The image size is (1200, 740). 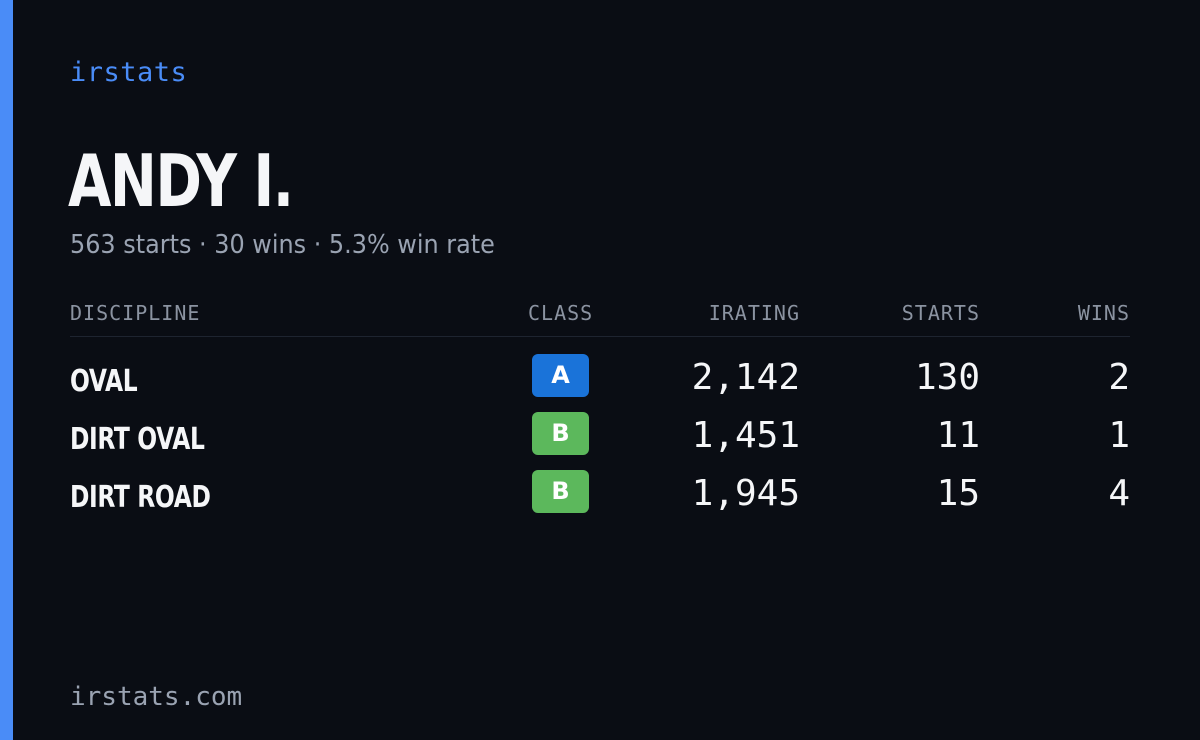 I want to click on accent-bar, so click(x=6, y=370).